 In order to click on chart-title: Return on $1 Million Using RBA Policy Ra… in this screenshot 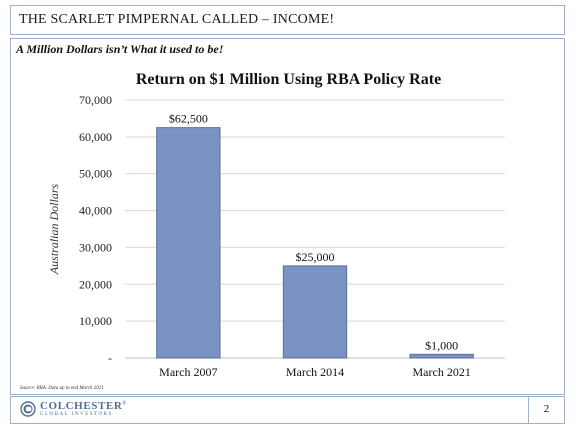, I will do `click(288, 79)`.